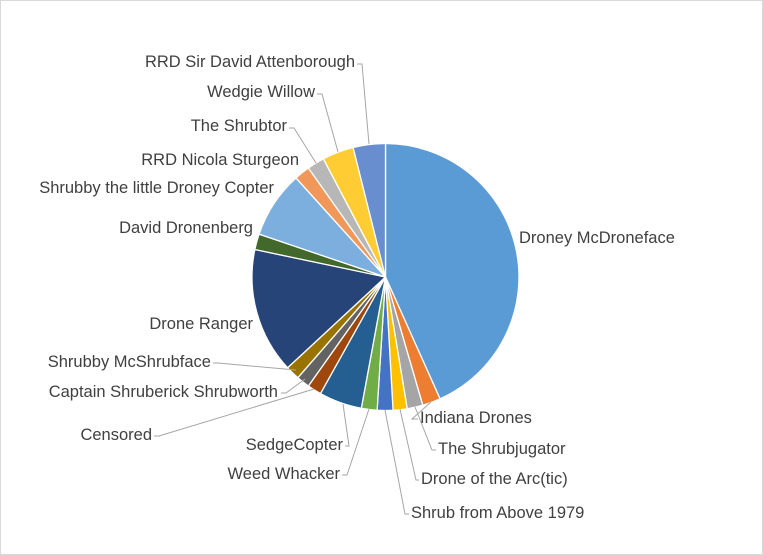  What do you see at coordinates (261, 92) in the screenshot?
I see `data-label: Wedgie Willow` at bounding box center [261, 92].